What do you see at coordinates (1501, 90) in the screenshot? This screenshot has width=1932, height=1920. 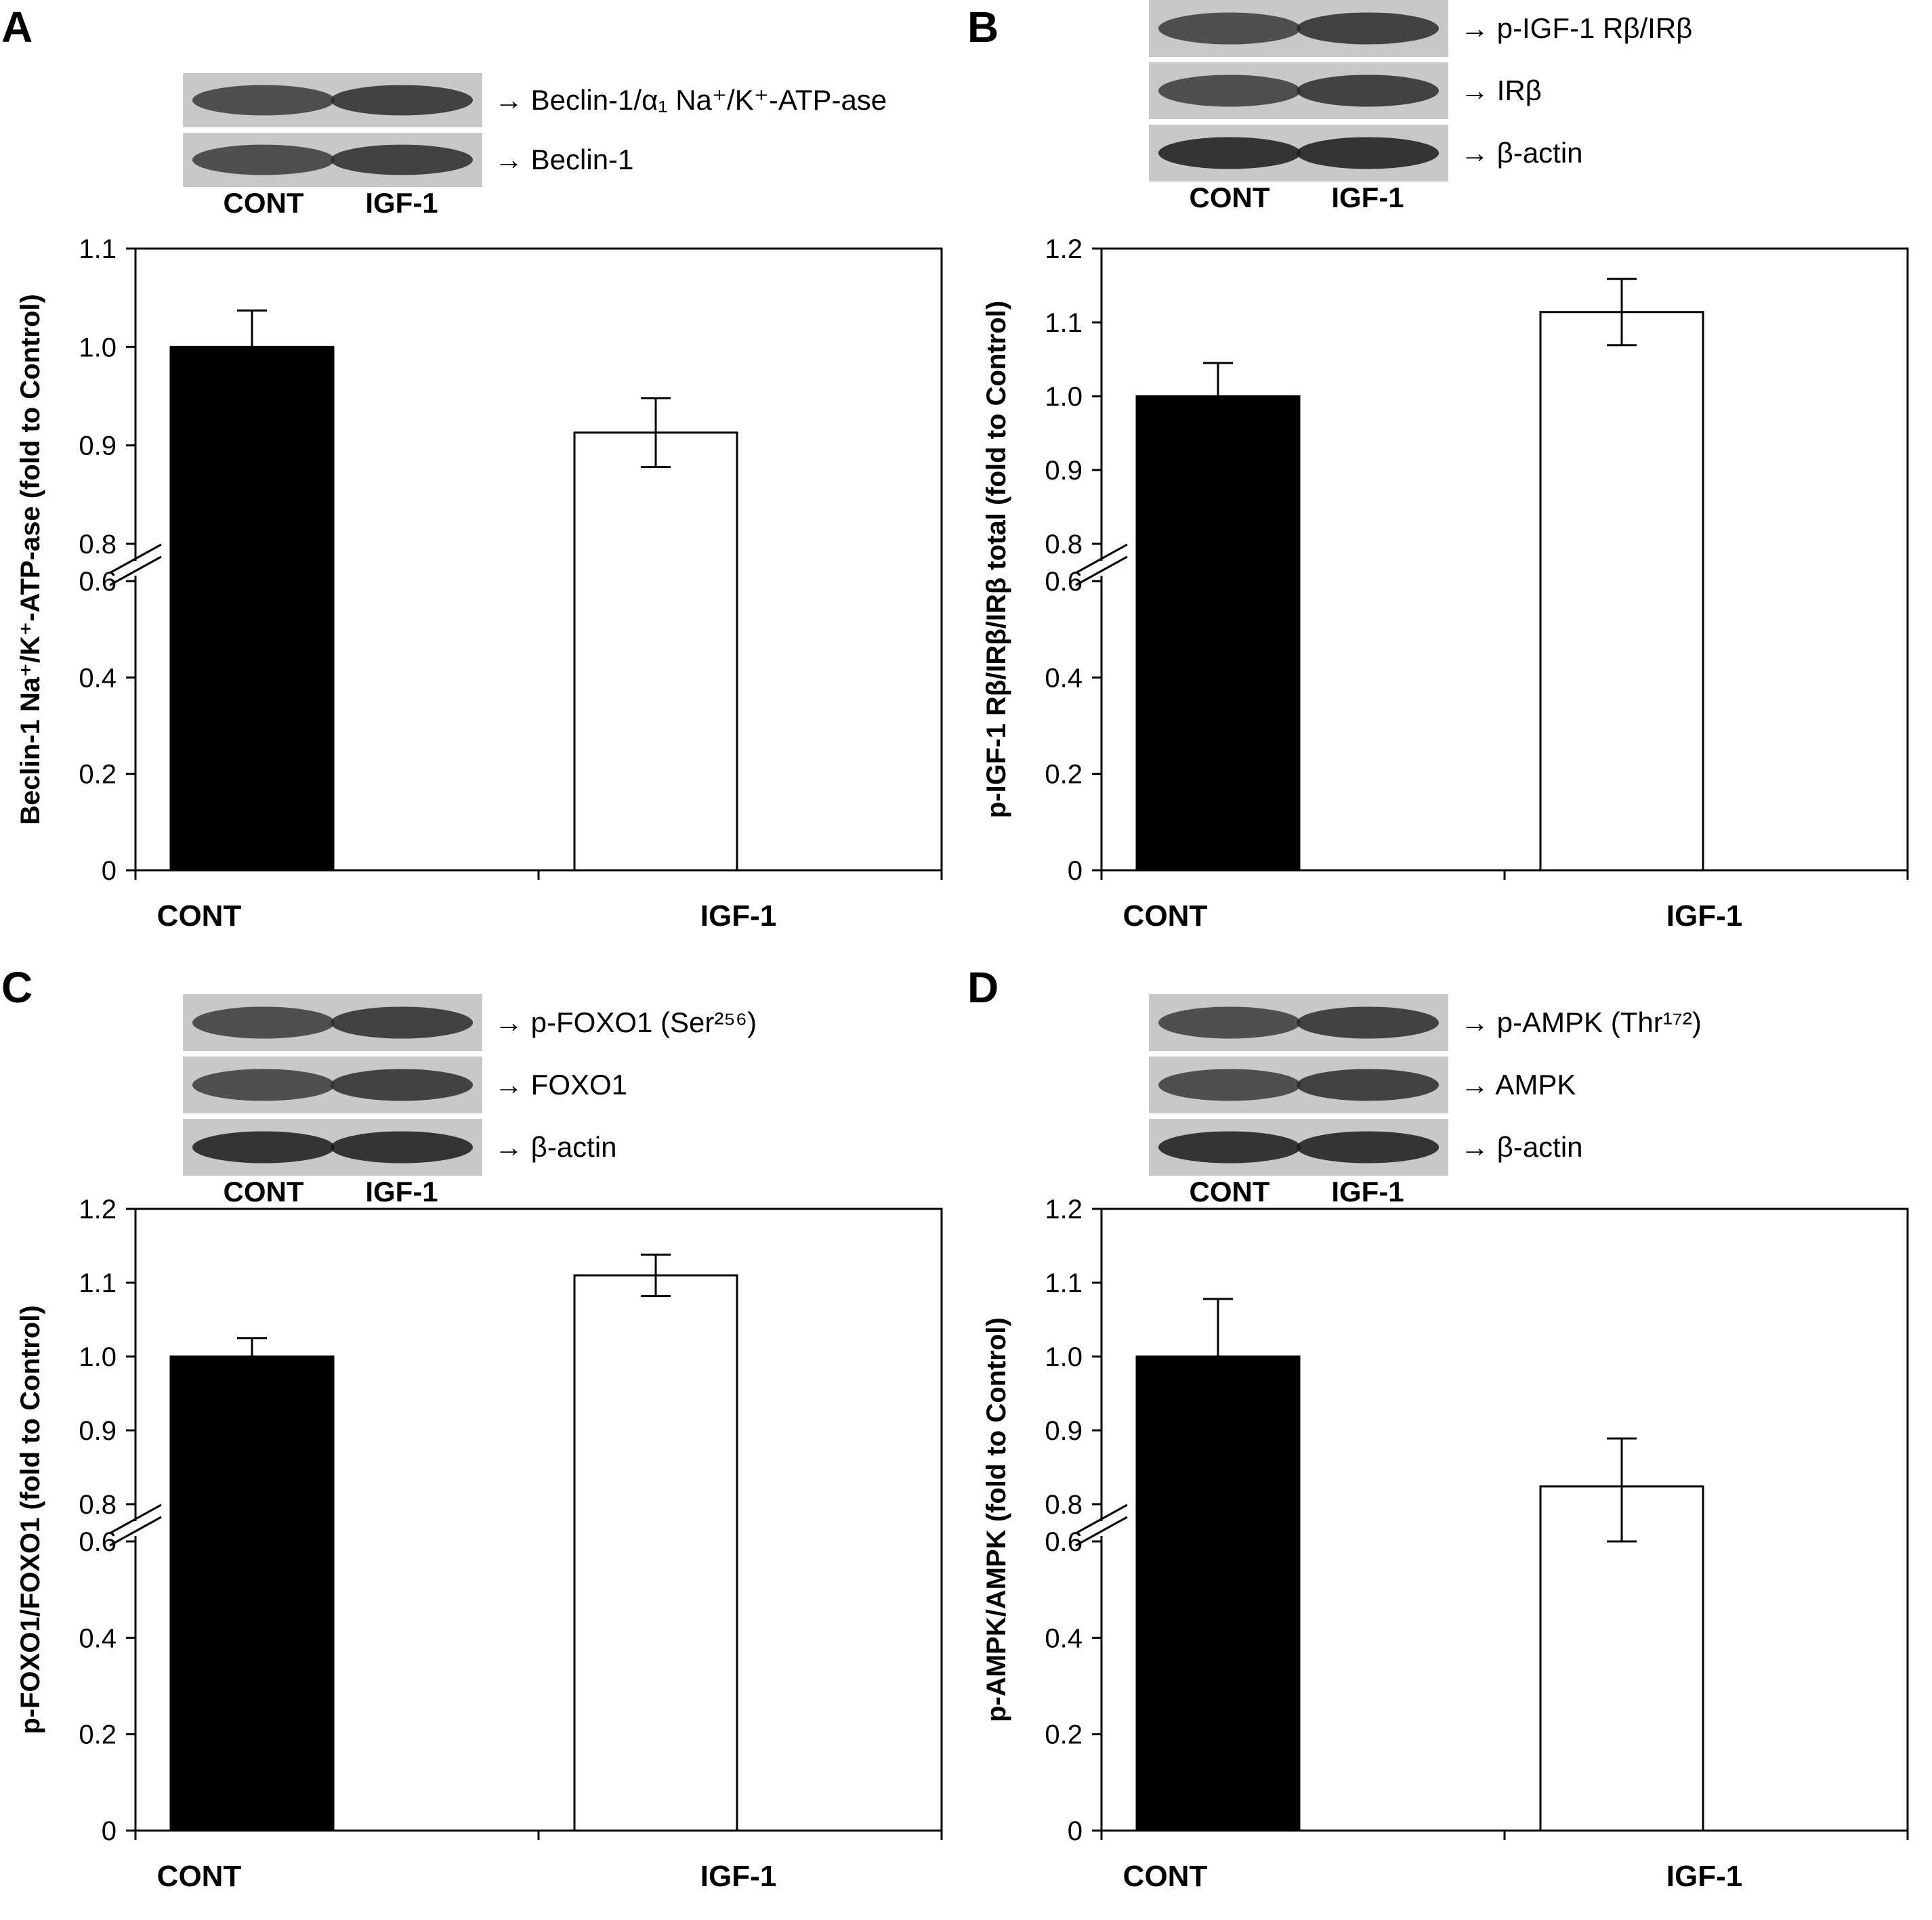 I see `blot-label: → IRβ` at bounding box center [1501, 90].